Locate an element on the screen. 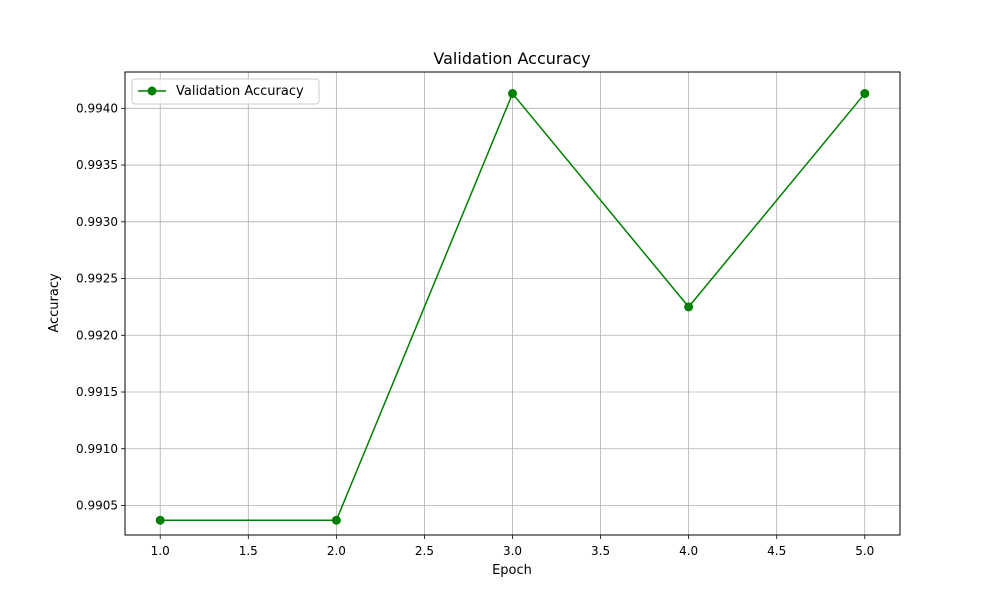 The height and width of the screenshot is (600, 1000). x-tick-label: 3.5 is located at coordinates (600, 551).